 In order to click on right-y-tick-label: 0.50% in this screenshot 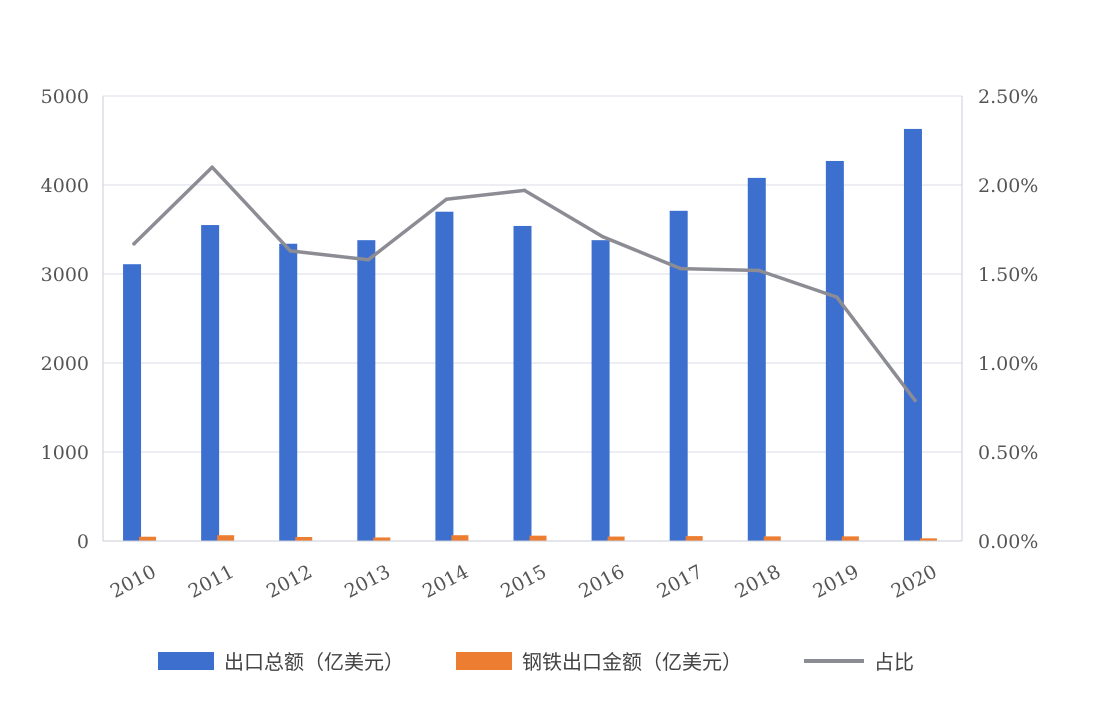, I will do `click(1008, 453)`.